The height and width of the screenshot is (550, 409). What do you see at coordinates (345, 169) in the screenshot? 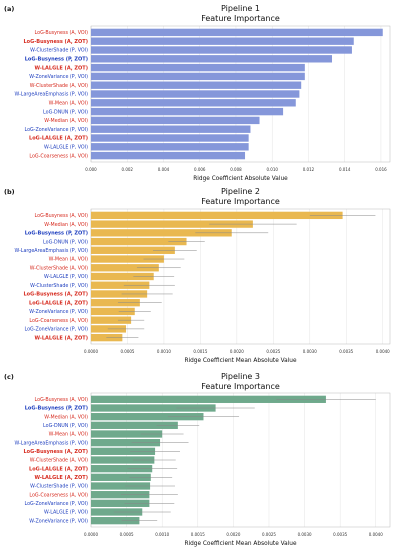
I see `x-tick-label: 0.014` at bounding box center [345, 169].